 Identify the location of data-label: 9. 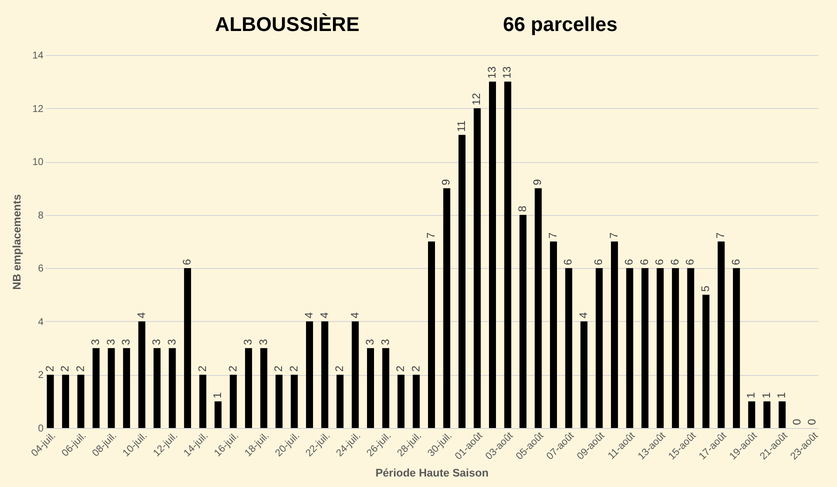
(446, 182).